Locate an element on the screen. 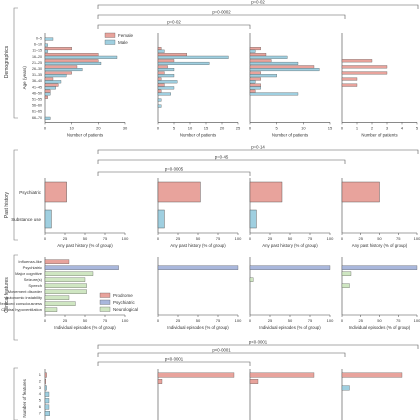 Image resolution: width=420 pixels, height=420 pixels. section-label-past-history: Past history is located at coordinates (7, 204).